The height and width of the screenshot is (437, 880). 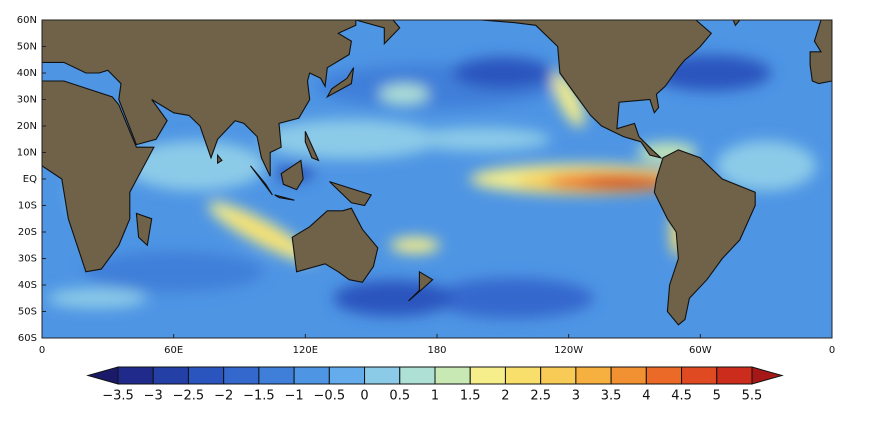 What do you see at coordinates (470, 396) in the screenshot?
I see `colorbar-label: 1.5` at bounding box center [470, 396].